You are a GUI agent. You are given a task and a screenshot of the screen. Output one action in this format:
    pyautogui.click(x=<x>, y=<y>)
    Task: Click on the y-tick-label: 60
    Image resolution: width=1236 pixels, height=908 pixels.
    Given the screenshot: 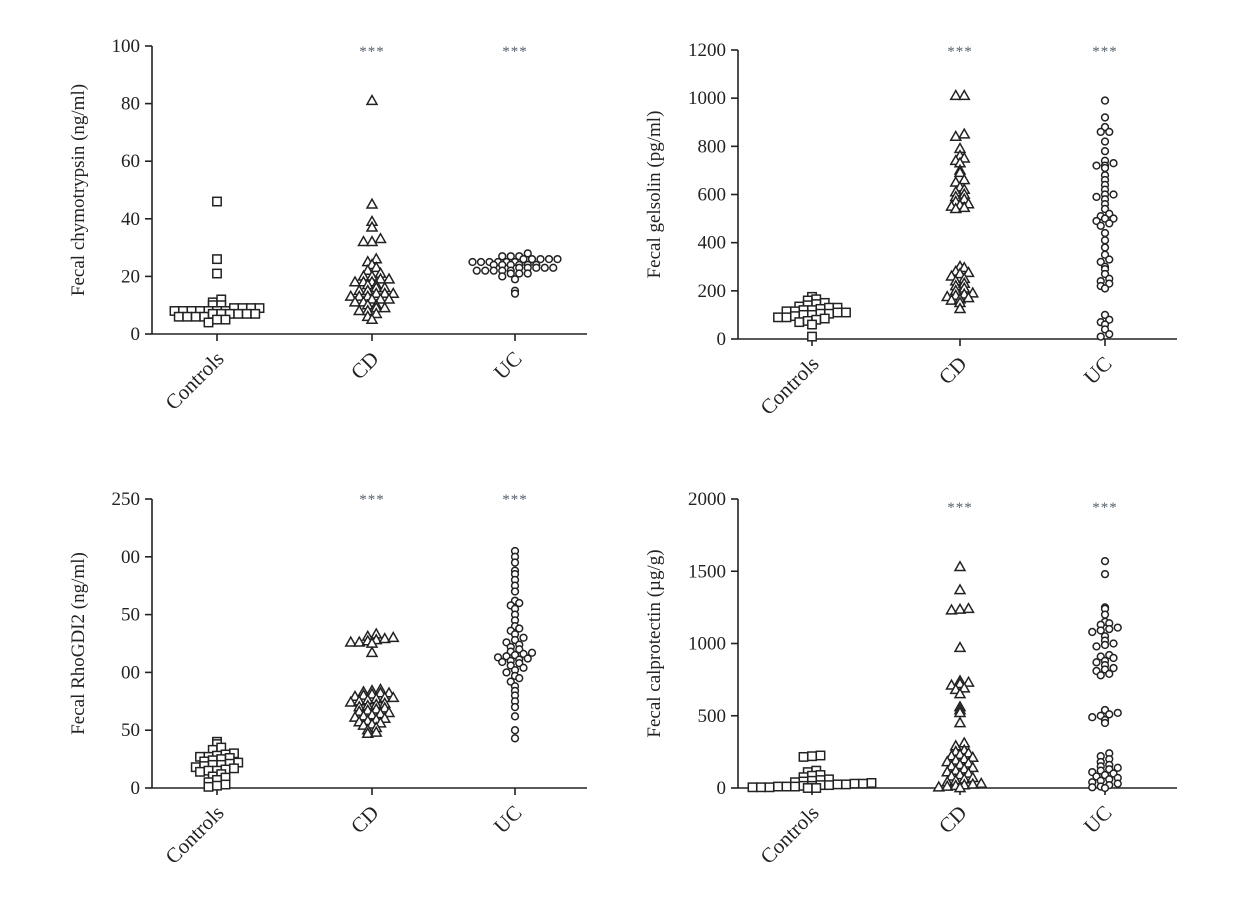 What is the action you would take?
    pyautogui.click(x=130, y=161)
    